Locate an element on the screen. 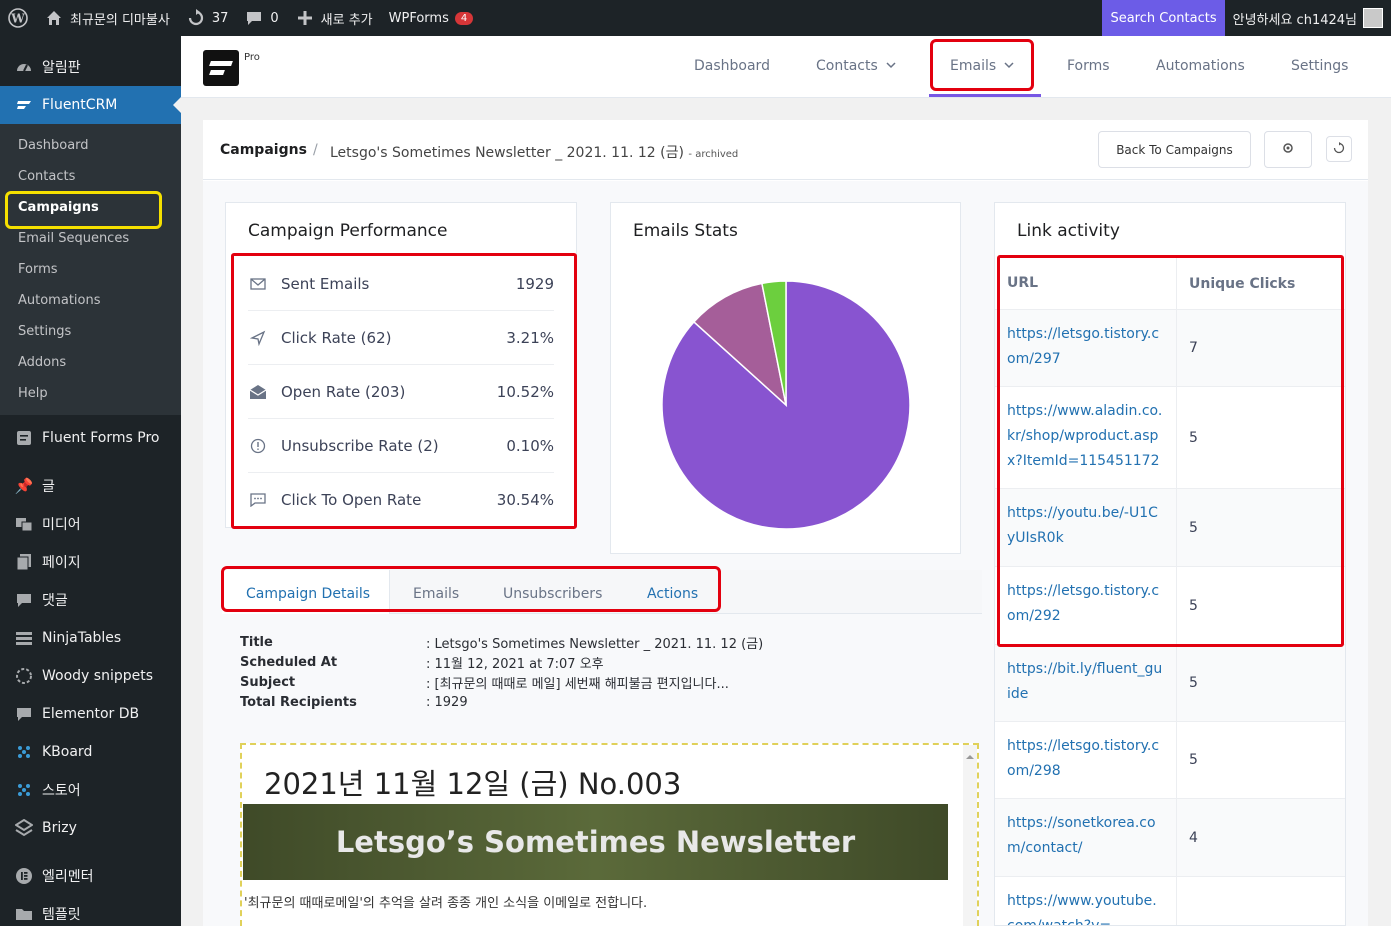  link-activity-title: Link activity is located at coordinates (1068, 231).